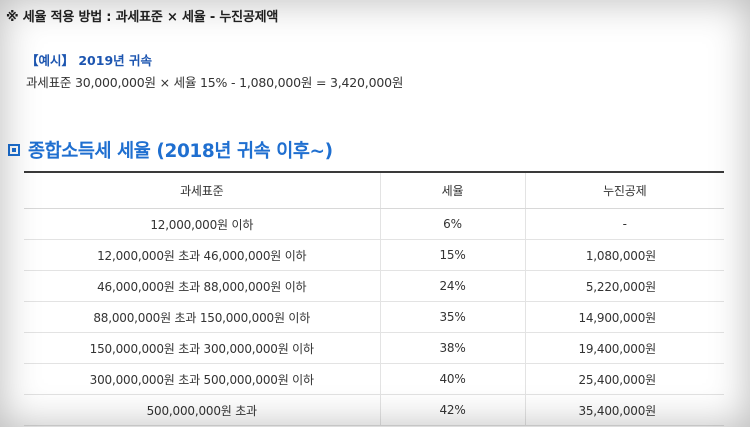  Describe the element at coordinates (202, 410) in the screenshot. I see `tax-base-cell: 500,000,000원 초과` at that location.